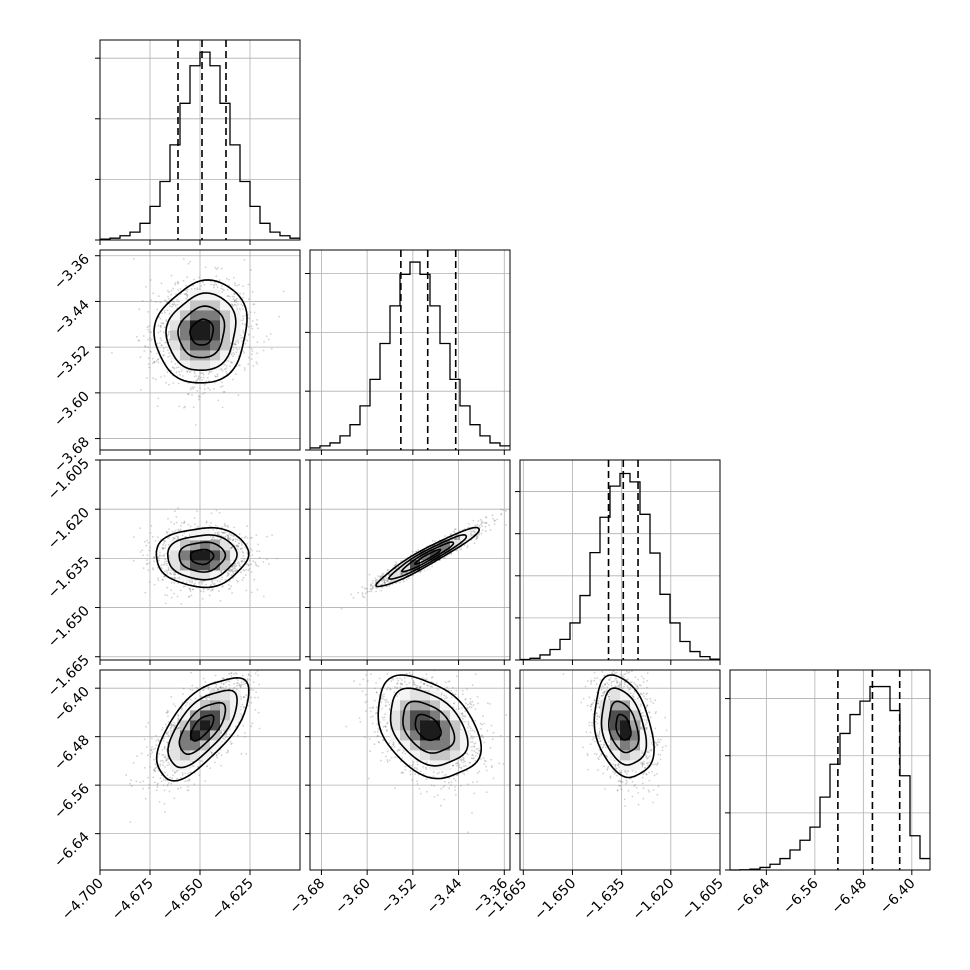 The height and width of the screenshot is (970, 970). I want to click on contour-line, so click(200, 331).